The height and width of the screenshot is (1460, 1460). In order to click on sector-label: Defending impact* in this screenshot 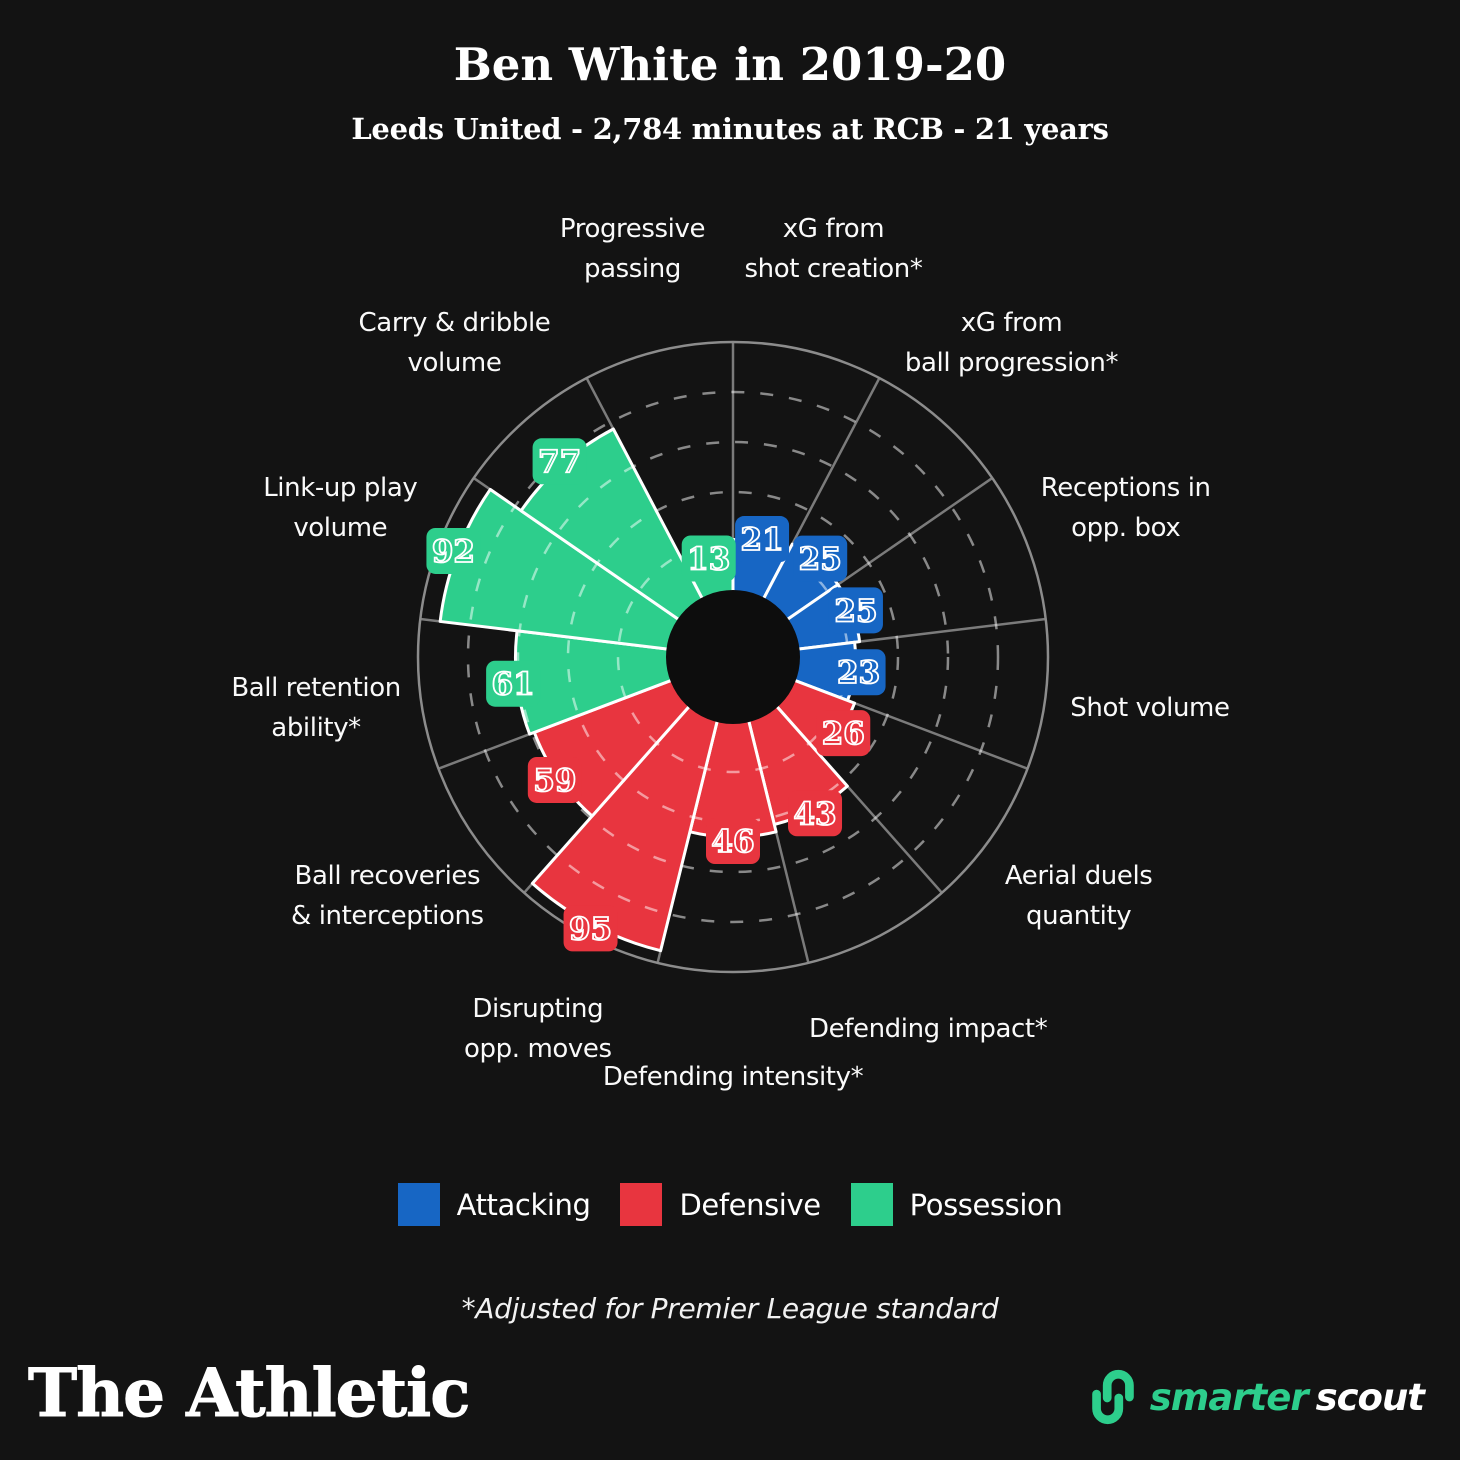, I will do `click(928, 1029)`.